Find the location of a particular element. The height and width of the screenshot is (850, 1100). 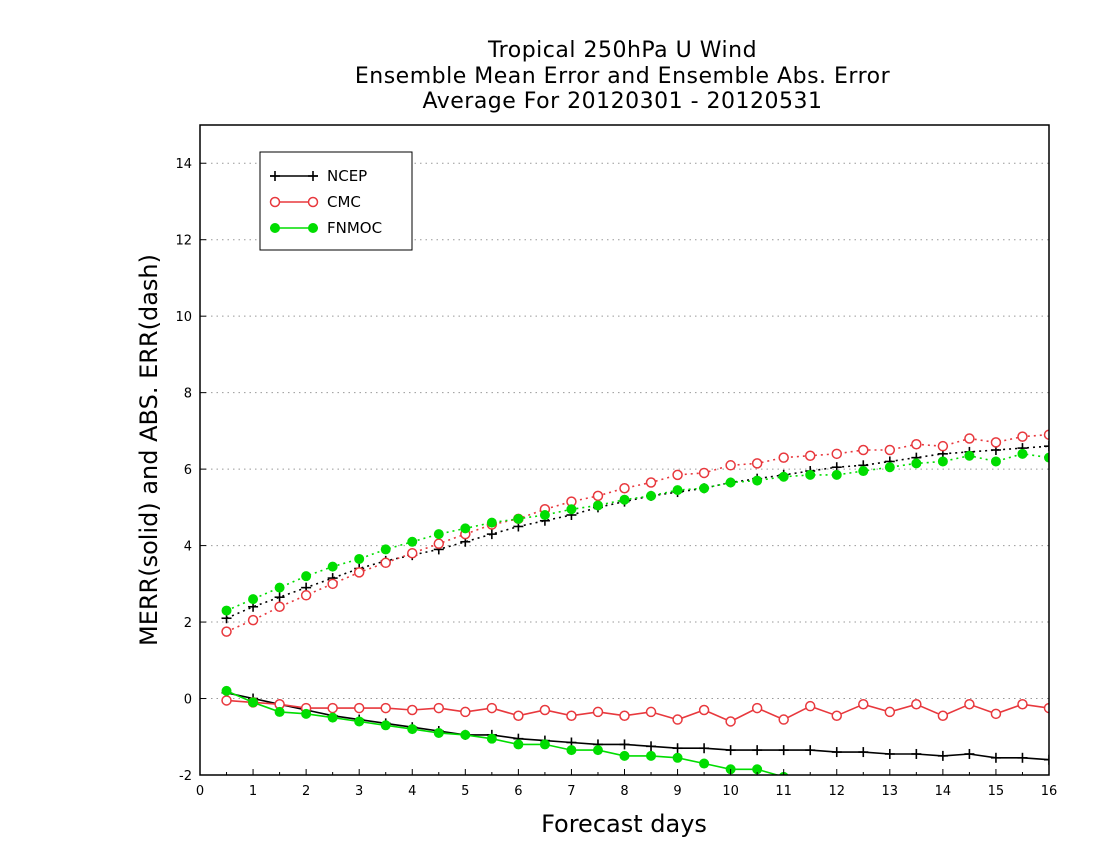

x-tick-label: 11 is located at coordinates (783, 791).